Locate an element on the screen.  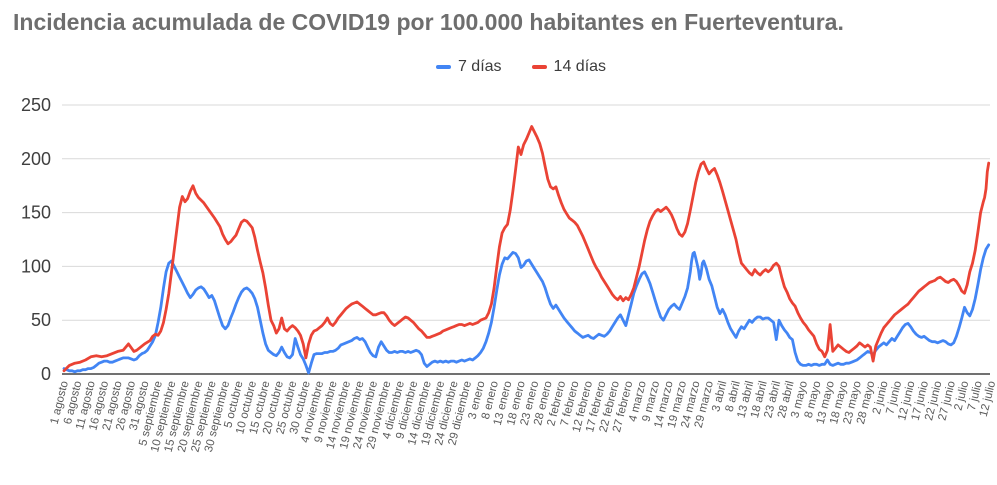
legend-label-14-dias: 14 días is located at coordinates (580, 66).